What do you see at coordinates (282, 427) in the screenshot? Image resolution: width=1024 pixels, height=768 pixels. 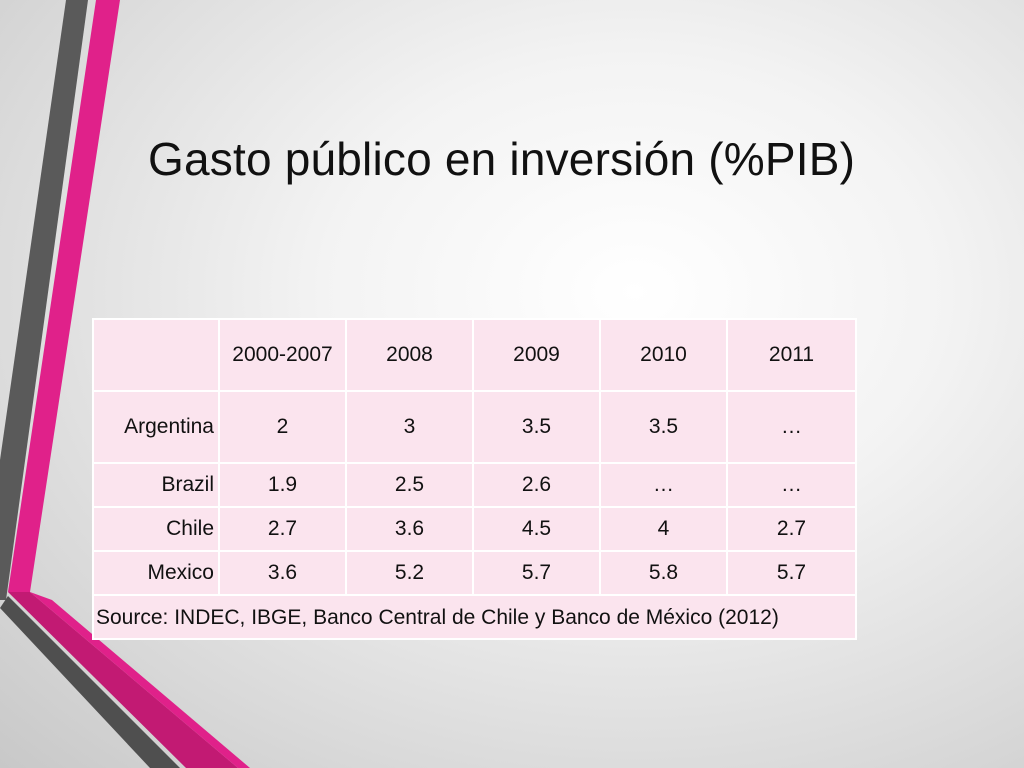 I see `table-cell: 2` at bounding box center [282, 427].